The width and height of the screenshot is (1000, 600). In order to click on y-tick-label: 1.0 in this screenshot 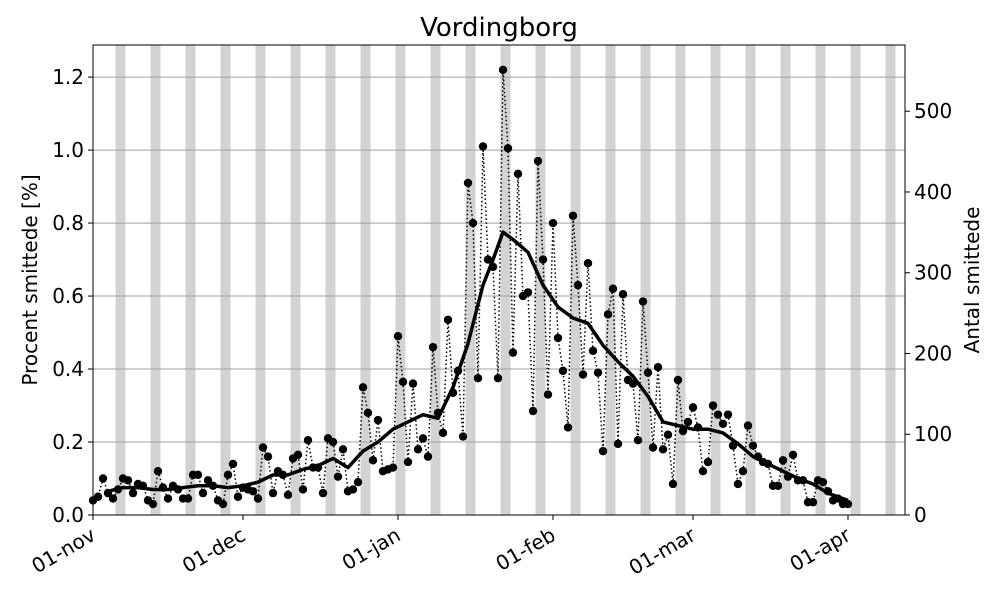, I will do `click(68, 150)`.